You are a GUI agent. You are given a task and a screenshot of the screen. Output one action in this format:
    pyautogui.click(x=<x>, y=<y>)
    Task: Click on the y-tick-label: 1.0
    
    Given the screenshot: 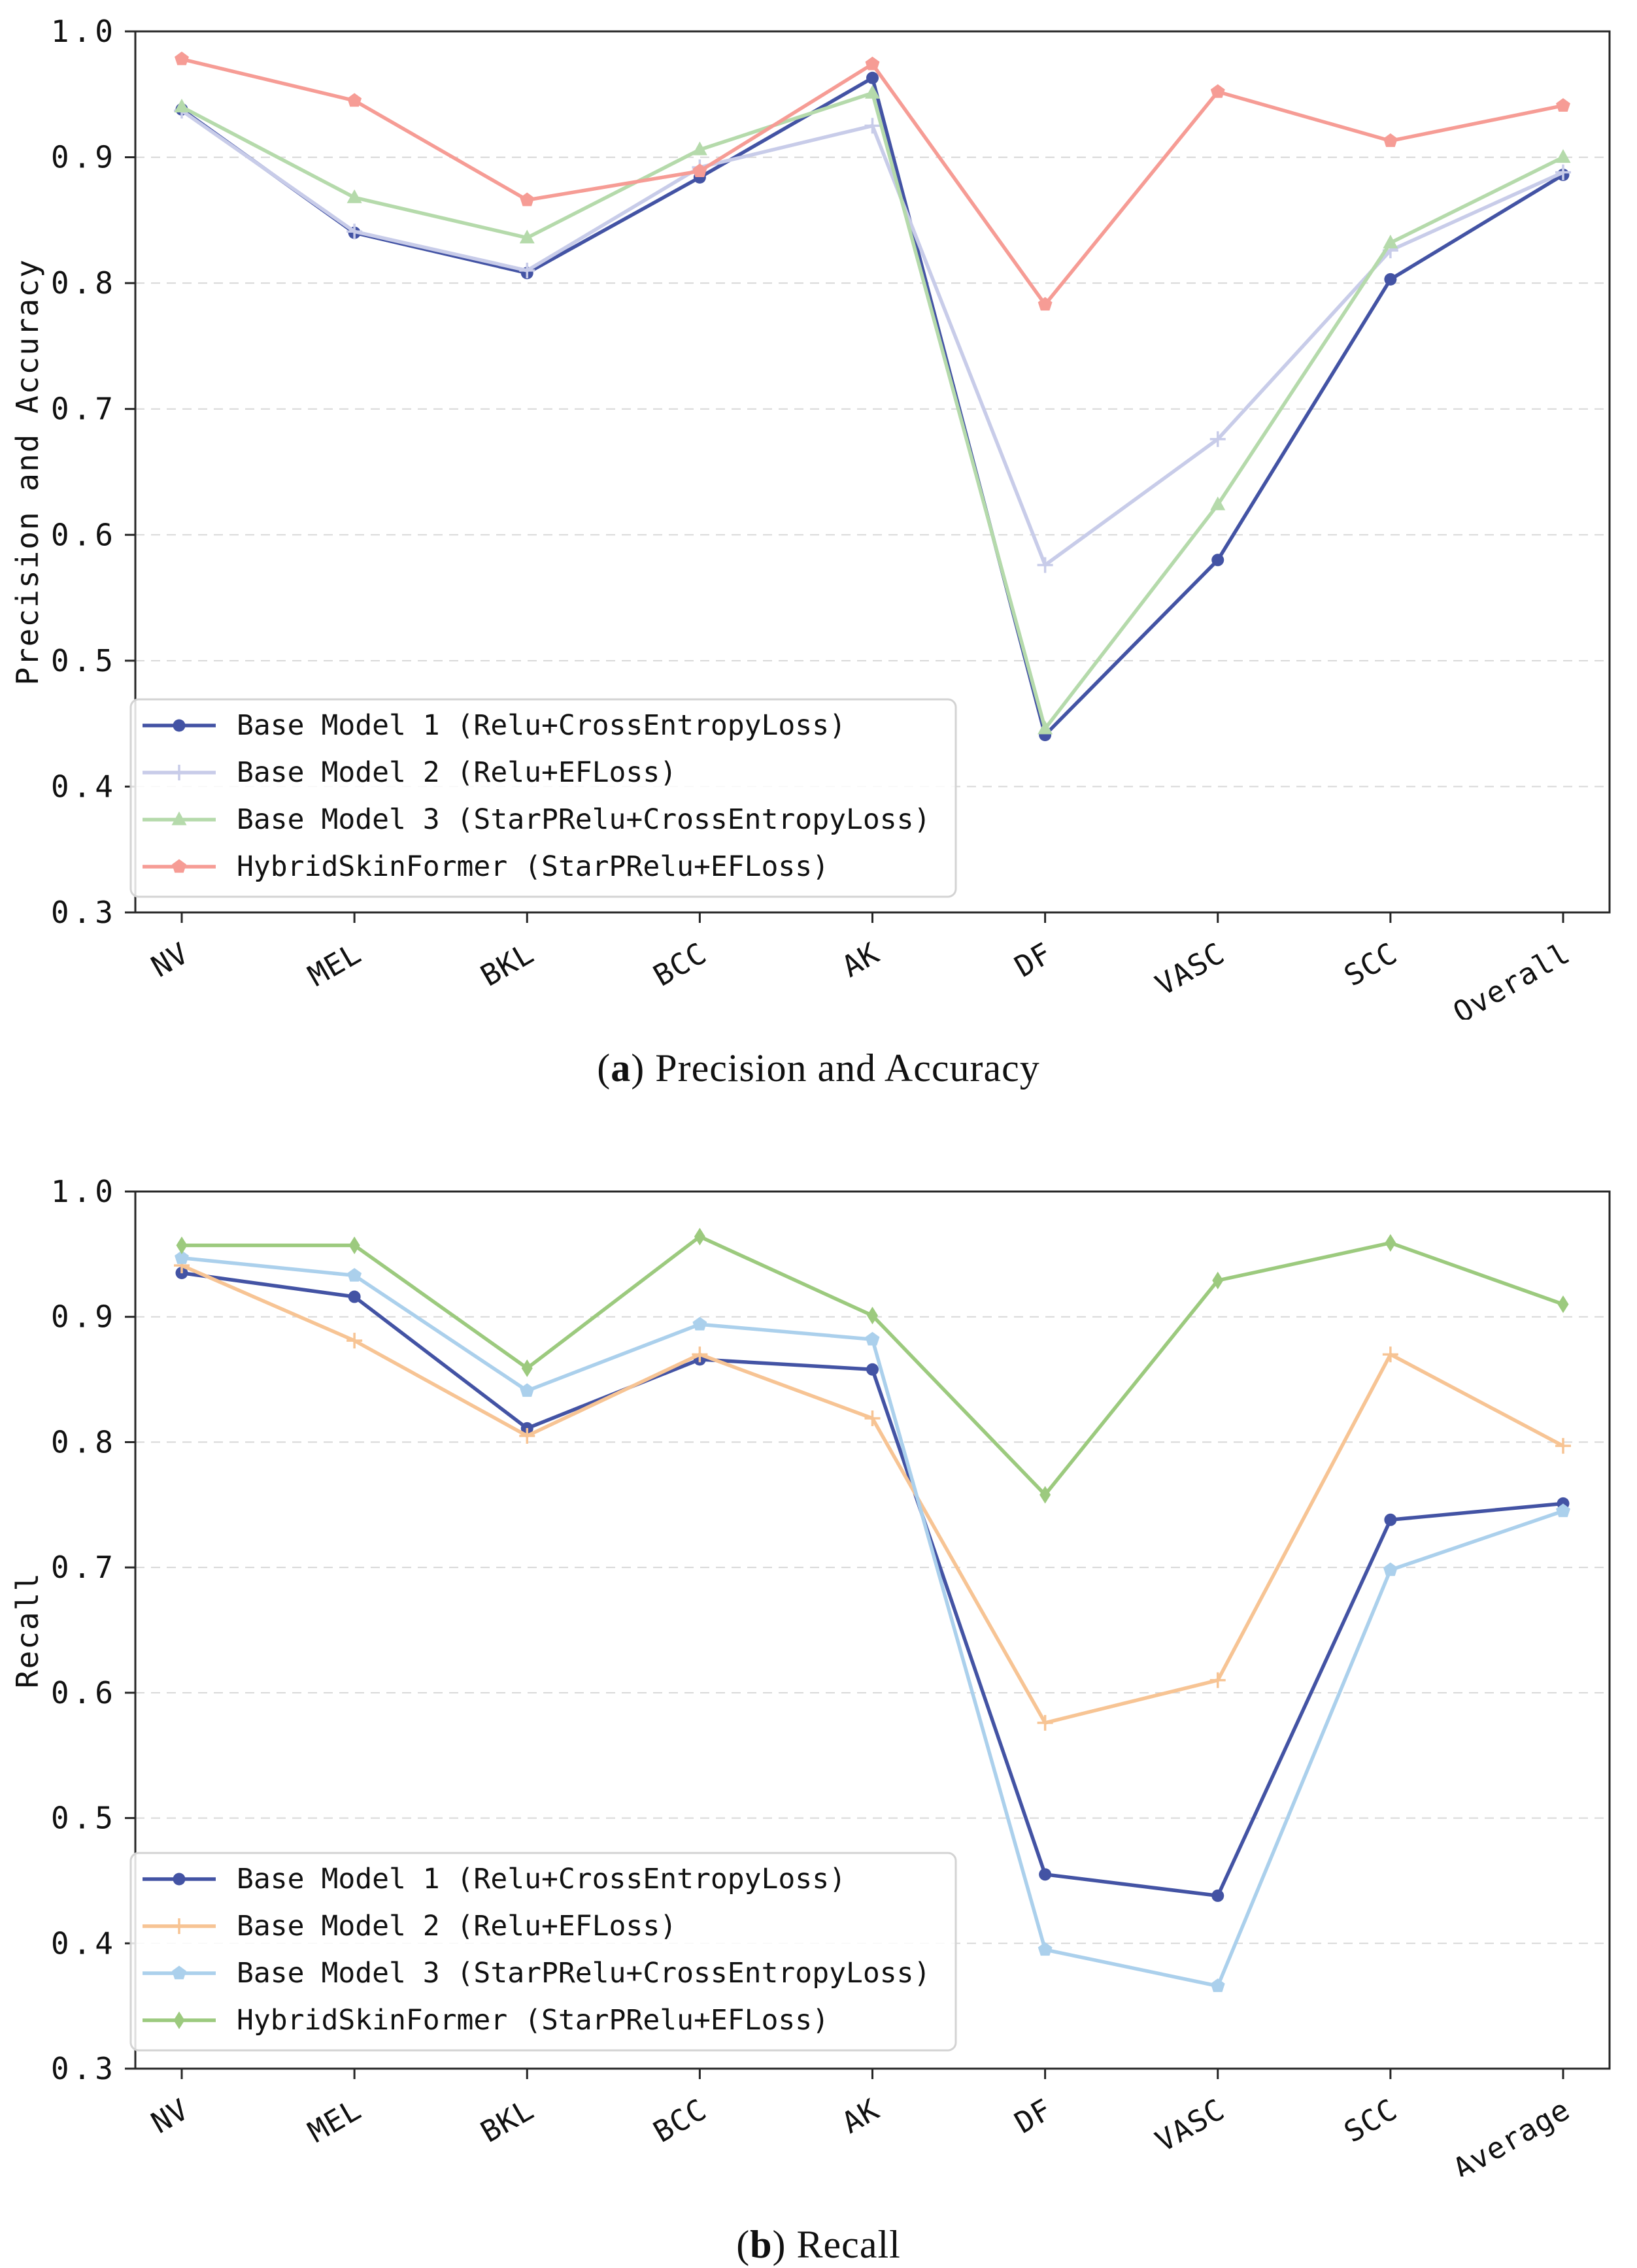 What is the action you would take?
    pyautogui.click(x=84, y=31)
    